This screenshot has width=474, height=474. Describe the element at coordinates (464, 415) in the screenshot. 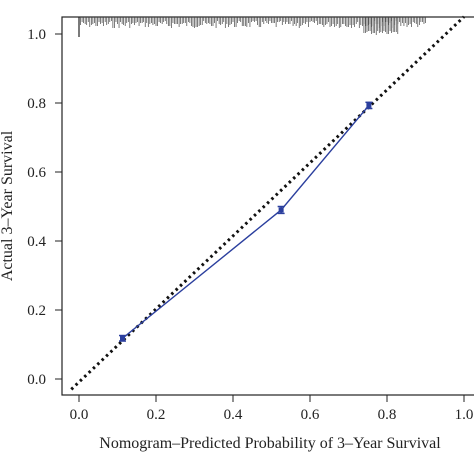

I see `x-tick-label: 1.0` at that location.